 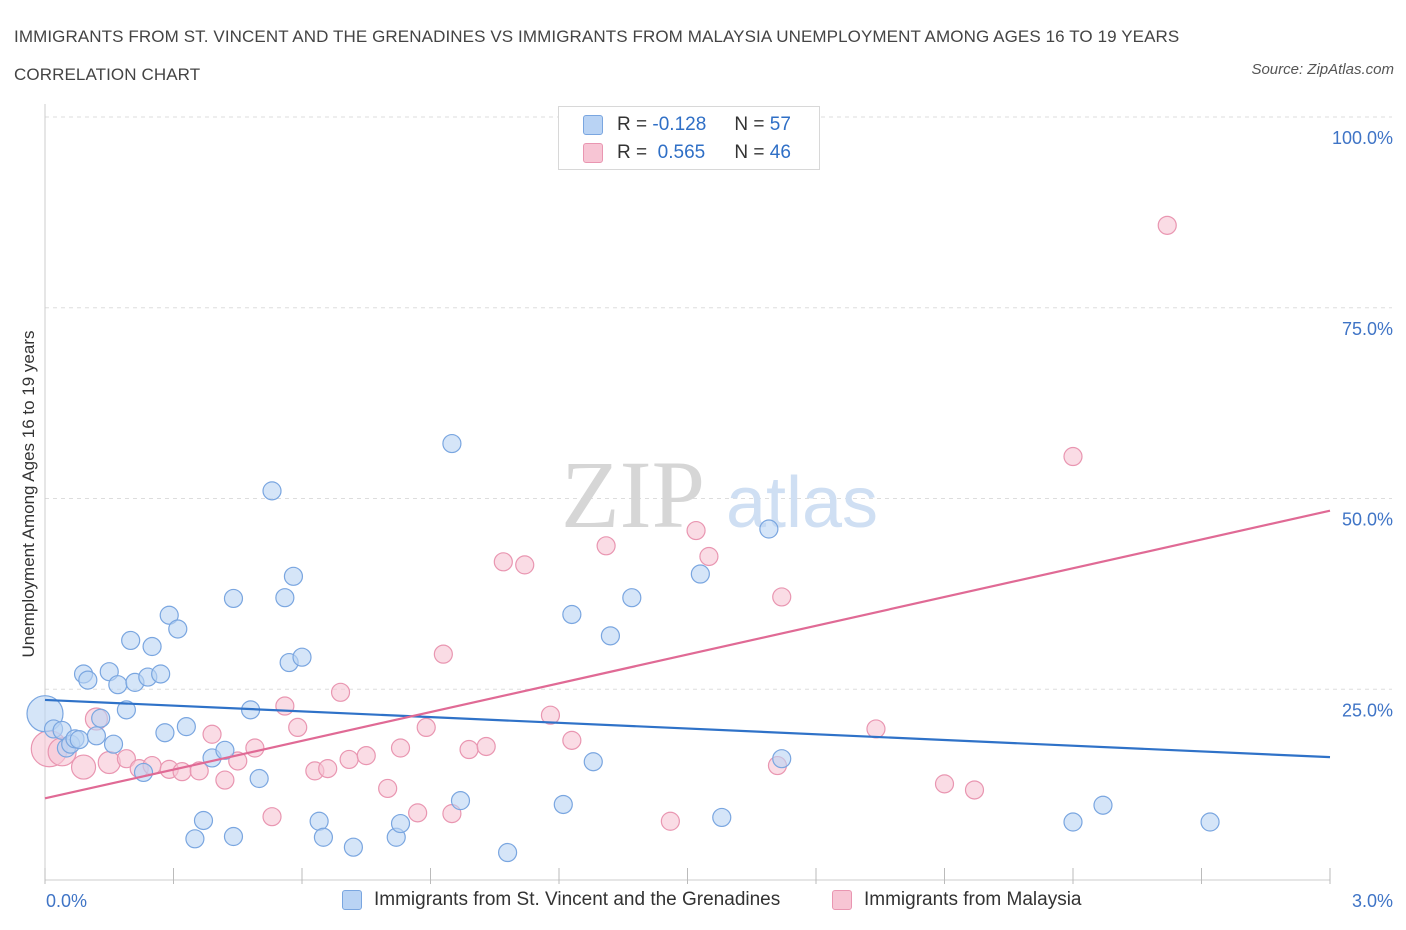 I want to click on y-tick-label: 50.0%, so click(x=1367, y=520).